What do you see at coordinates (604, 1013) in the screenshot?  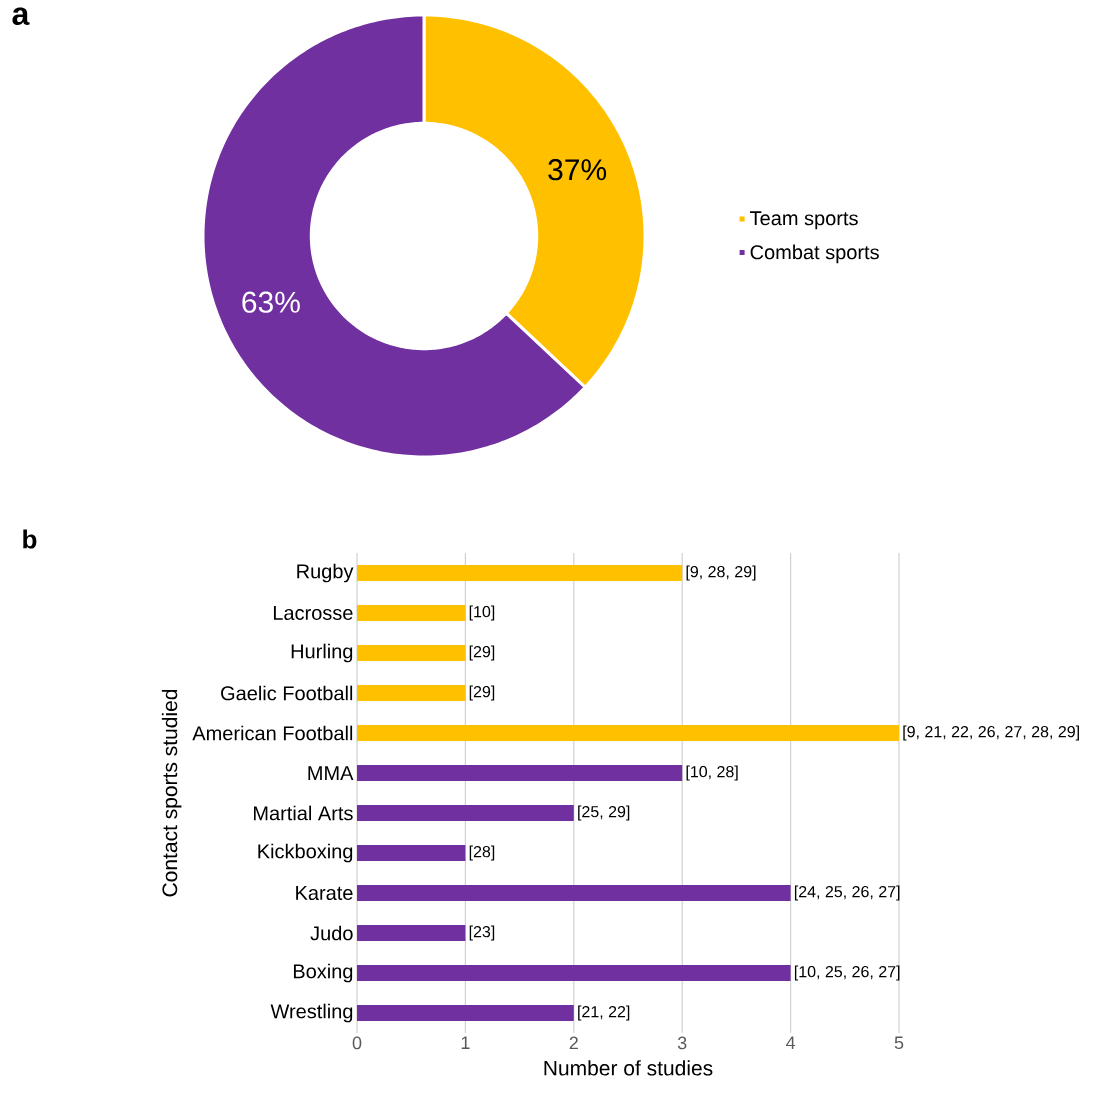 I see `annotation: [21, 22]` at bounding box center [604, 1013].